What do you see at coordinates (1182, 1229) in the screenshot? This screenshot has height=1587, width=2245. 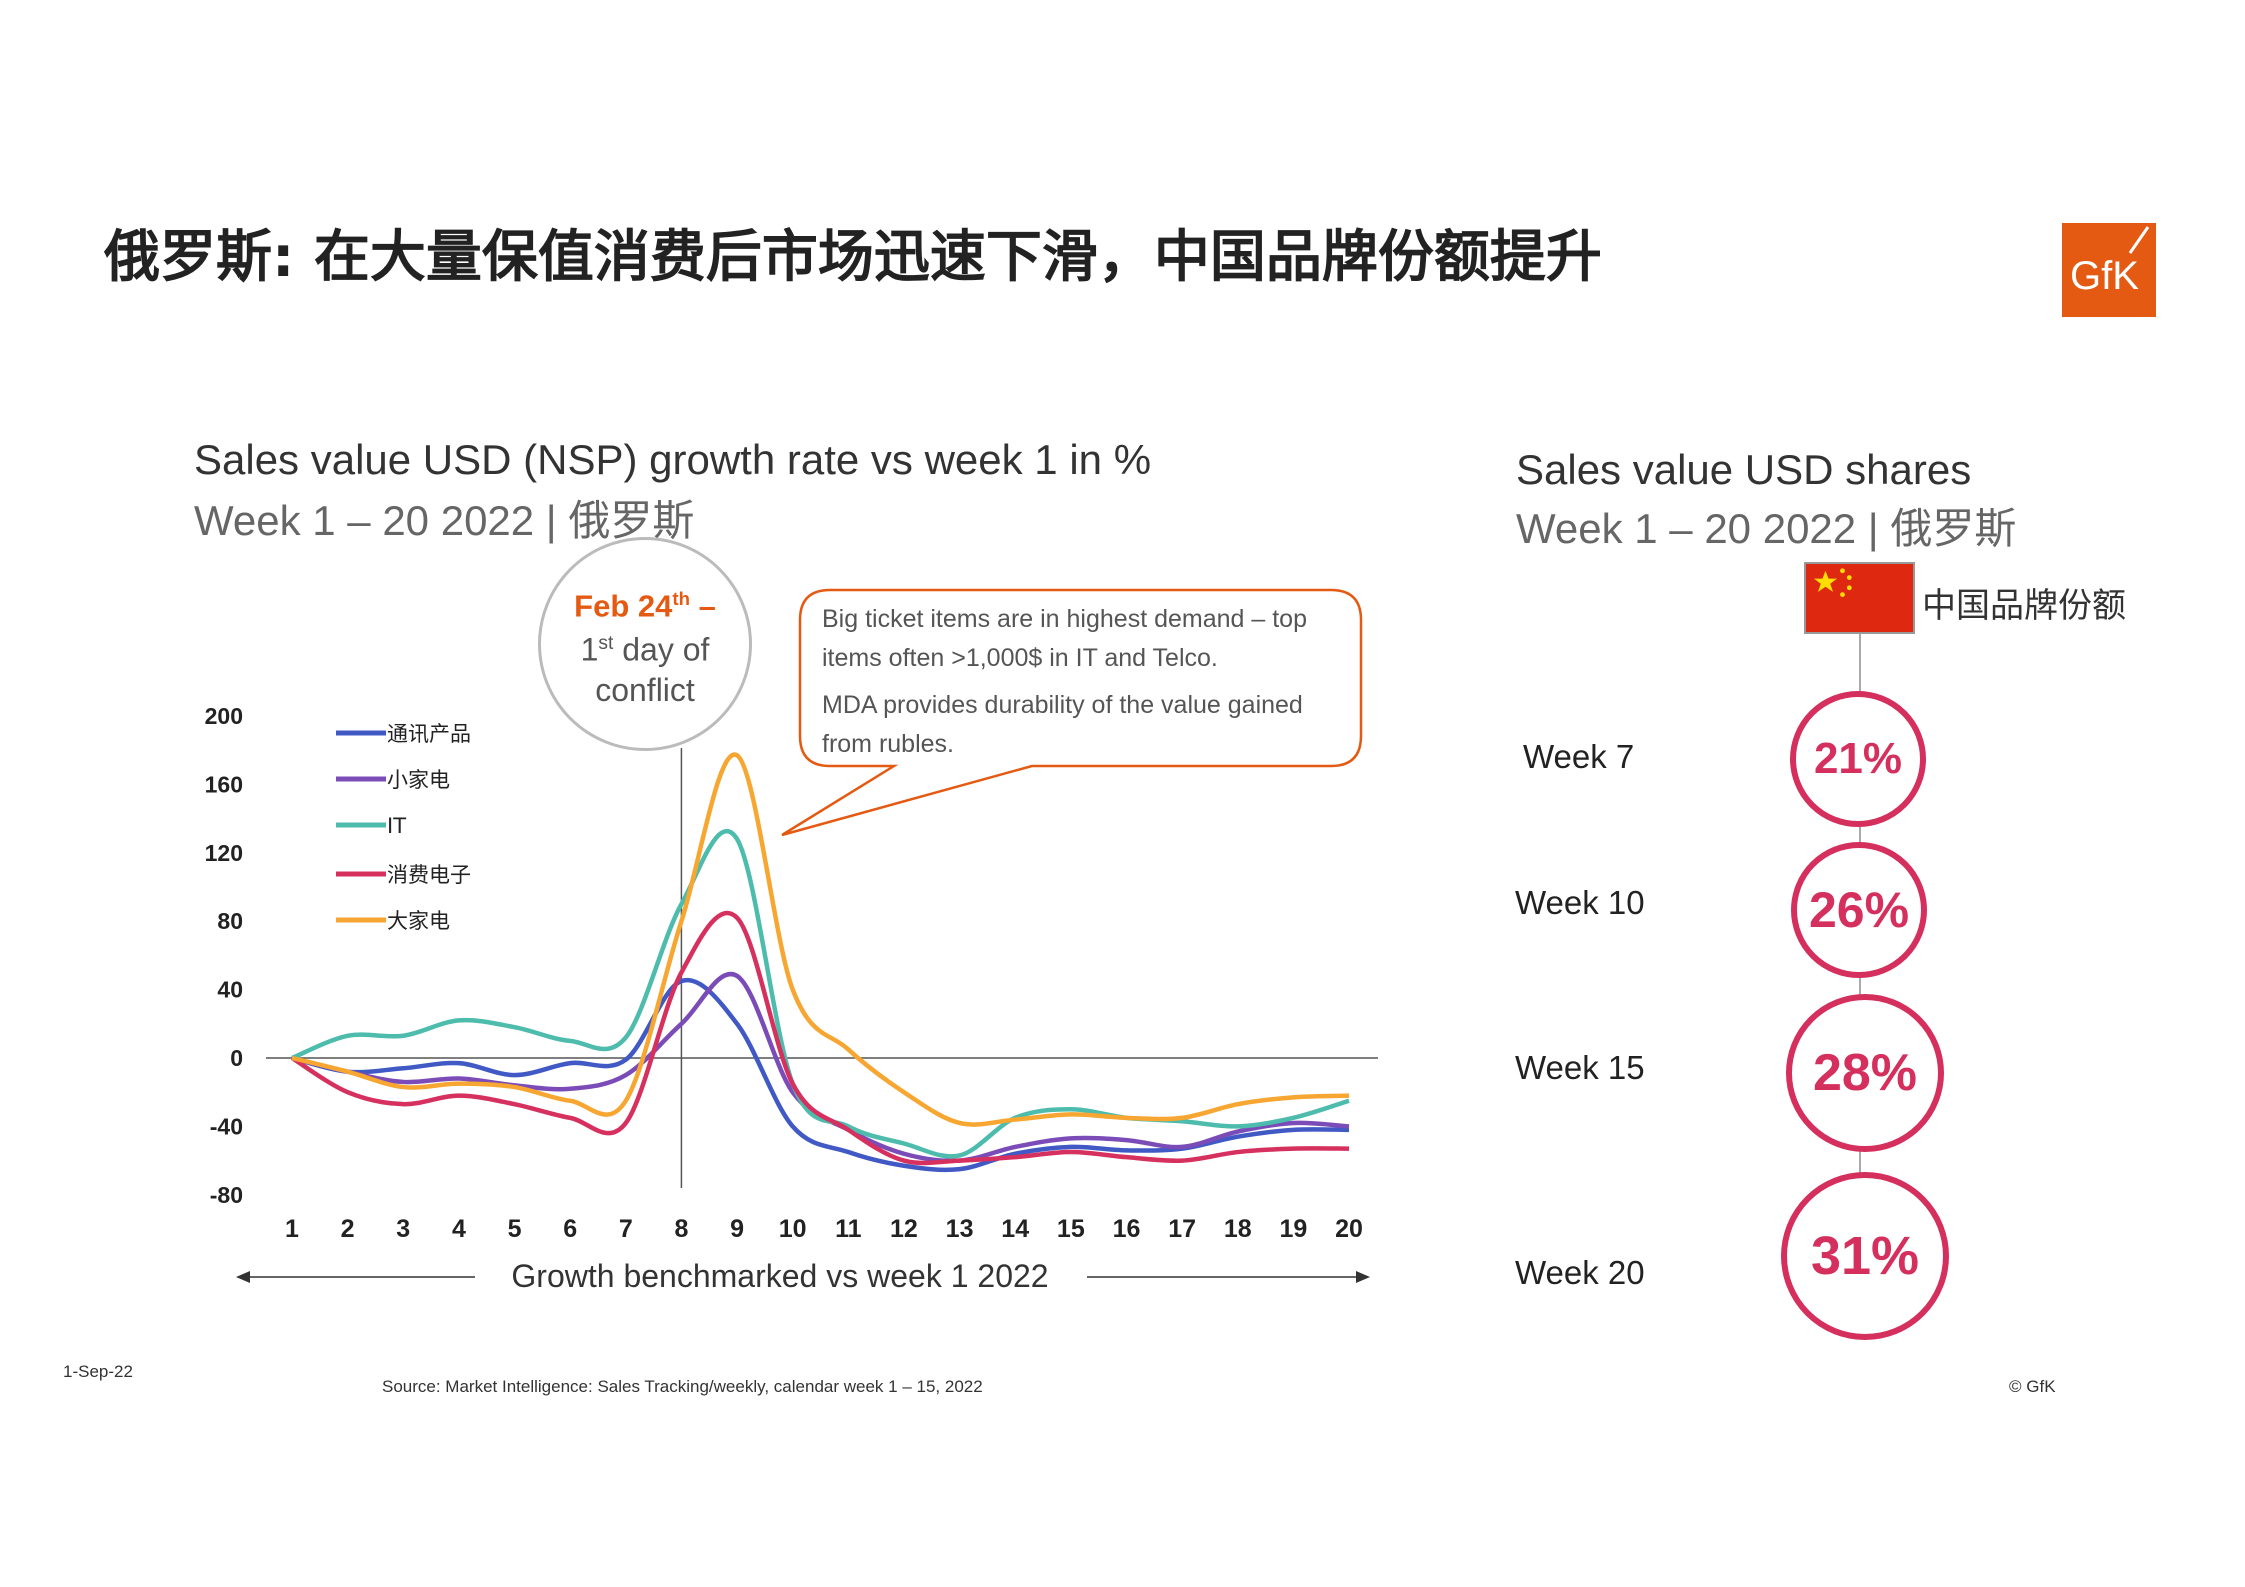 I see `x-tick-label: 17` at bounding box center [1182, 1229].